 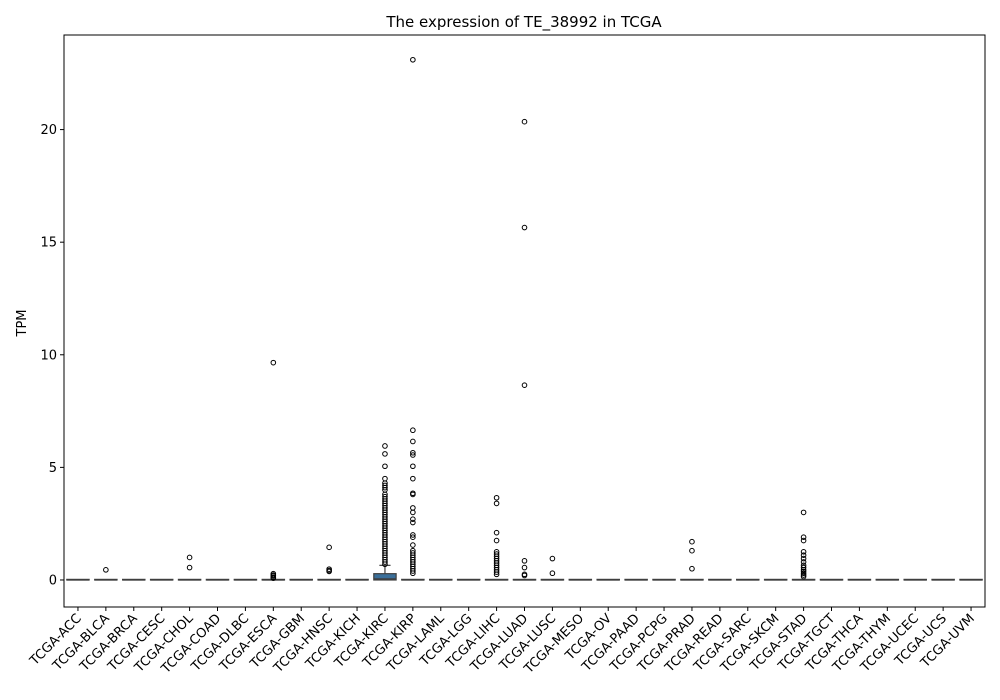 What do you see at coordinates (48, 355) in the screenshot?
I see `y-tick-label: 10` at bounding box center [48, 355].